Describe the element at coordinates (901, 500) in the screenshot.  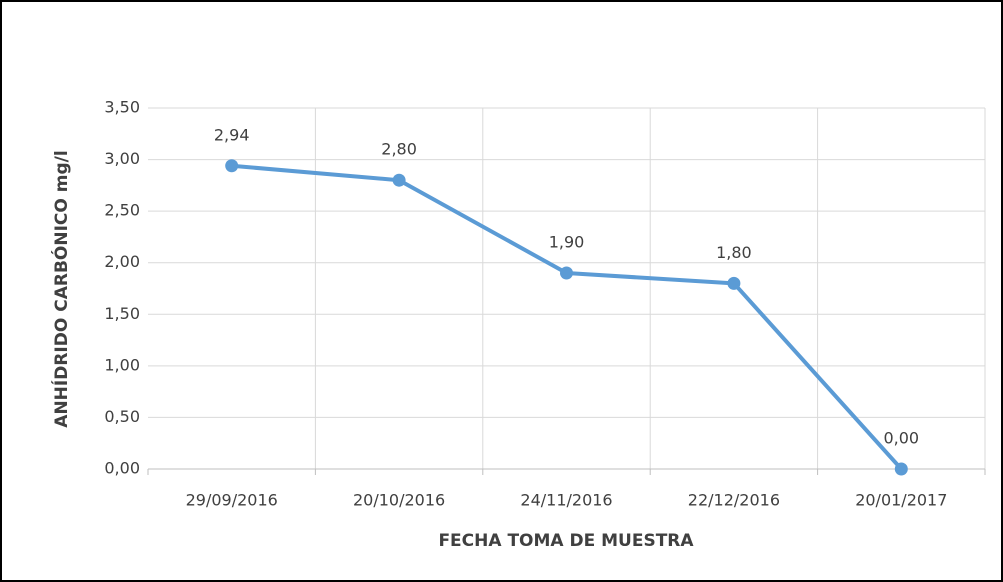
I see `x-tick-label: 20/01/2017` at that location.